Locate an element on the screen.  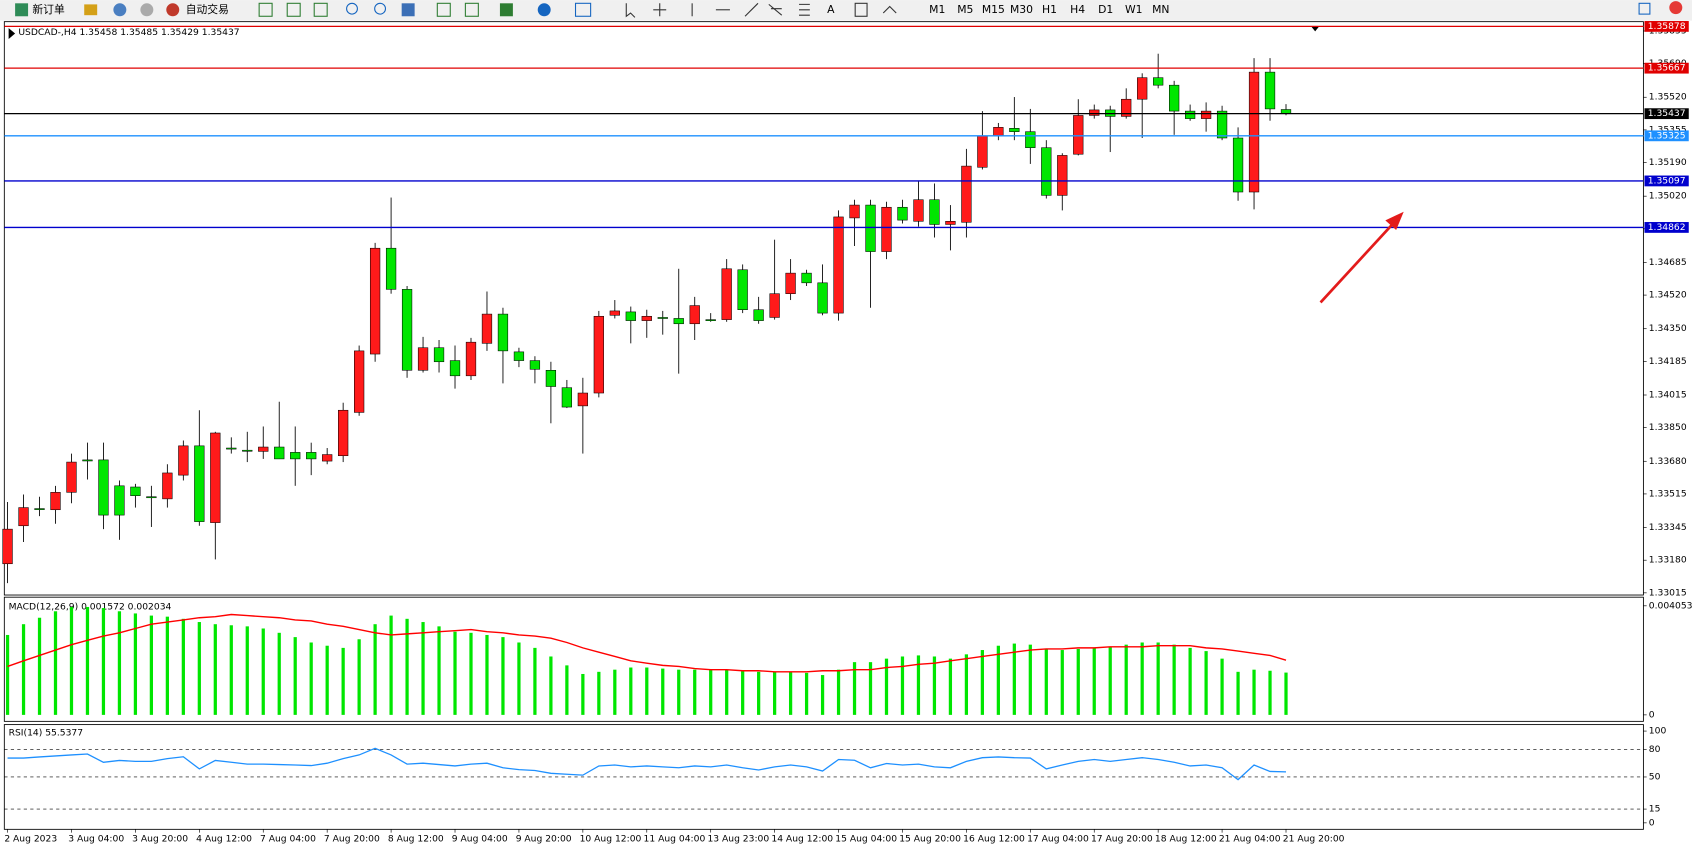
text-tool: A is located at coordinates (831, 9).